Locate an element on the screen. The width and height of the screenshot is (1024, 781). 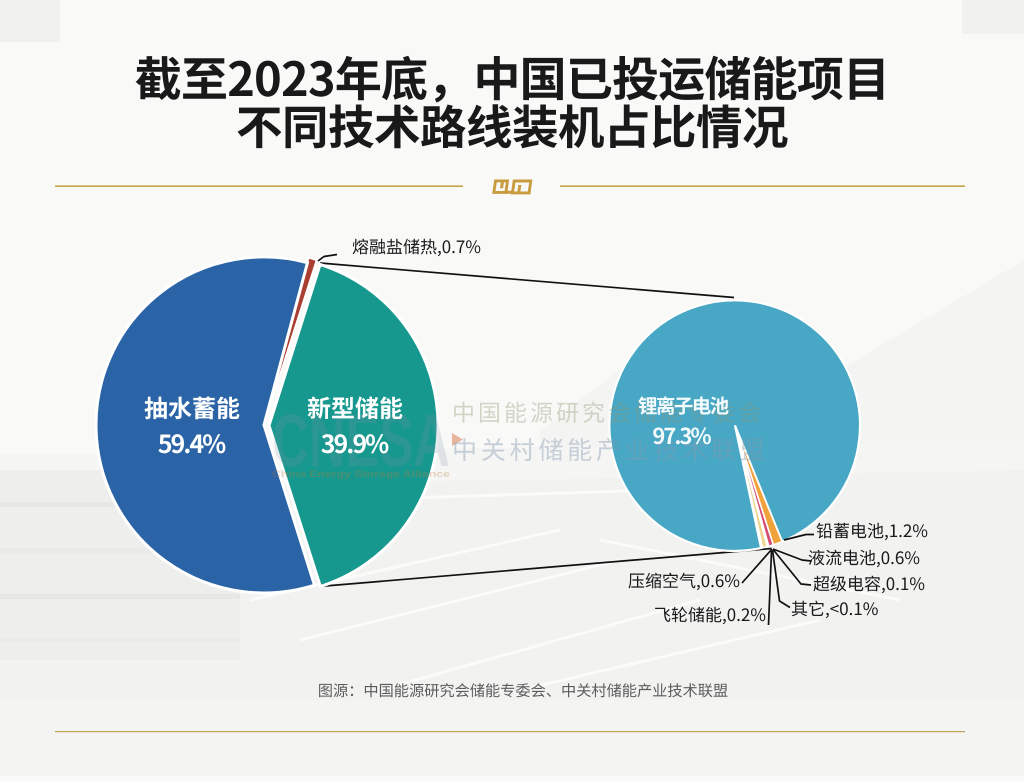
svg-text: CNESA is located at coordinates (361, 440).